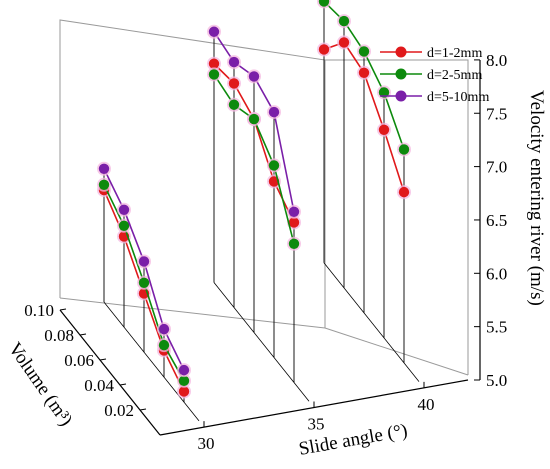  Describe the element at coordinates (119, 410) in the screenshot. I see `volume-tick-label: 0.02` at that location.